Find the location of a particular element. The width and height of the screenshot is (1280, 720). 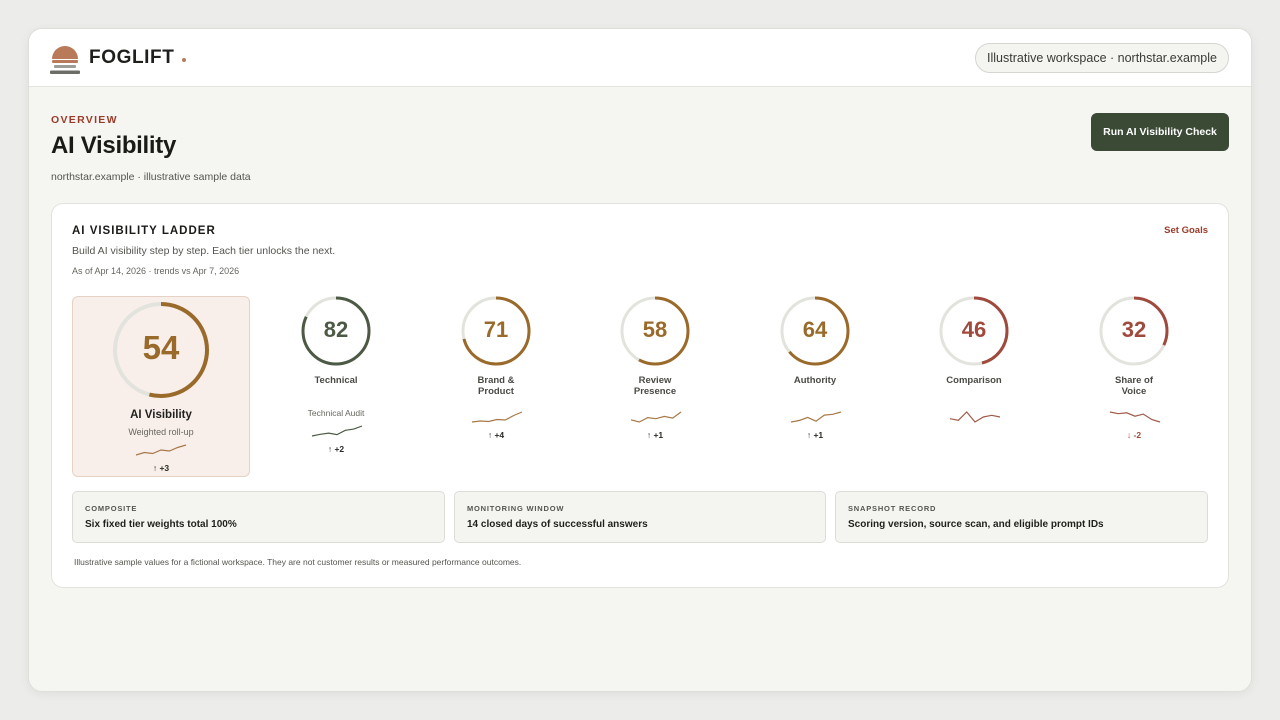

info-text: 14 closed days of successful answers is located at coordinates (557, 524).